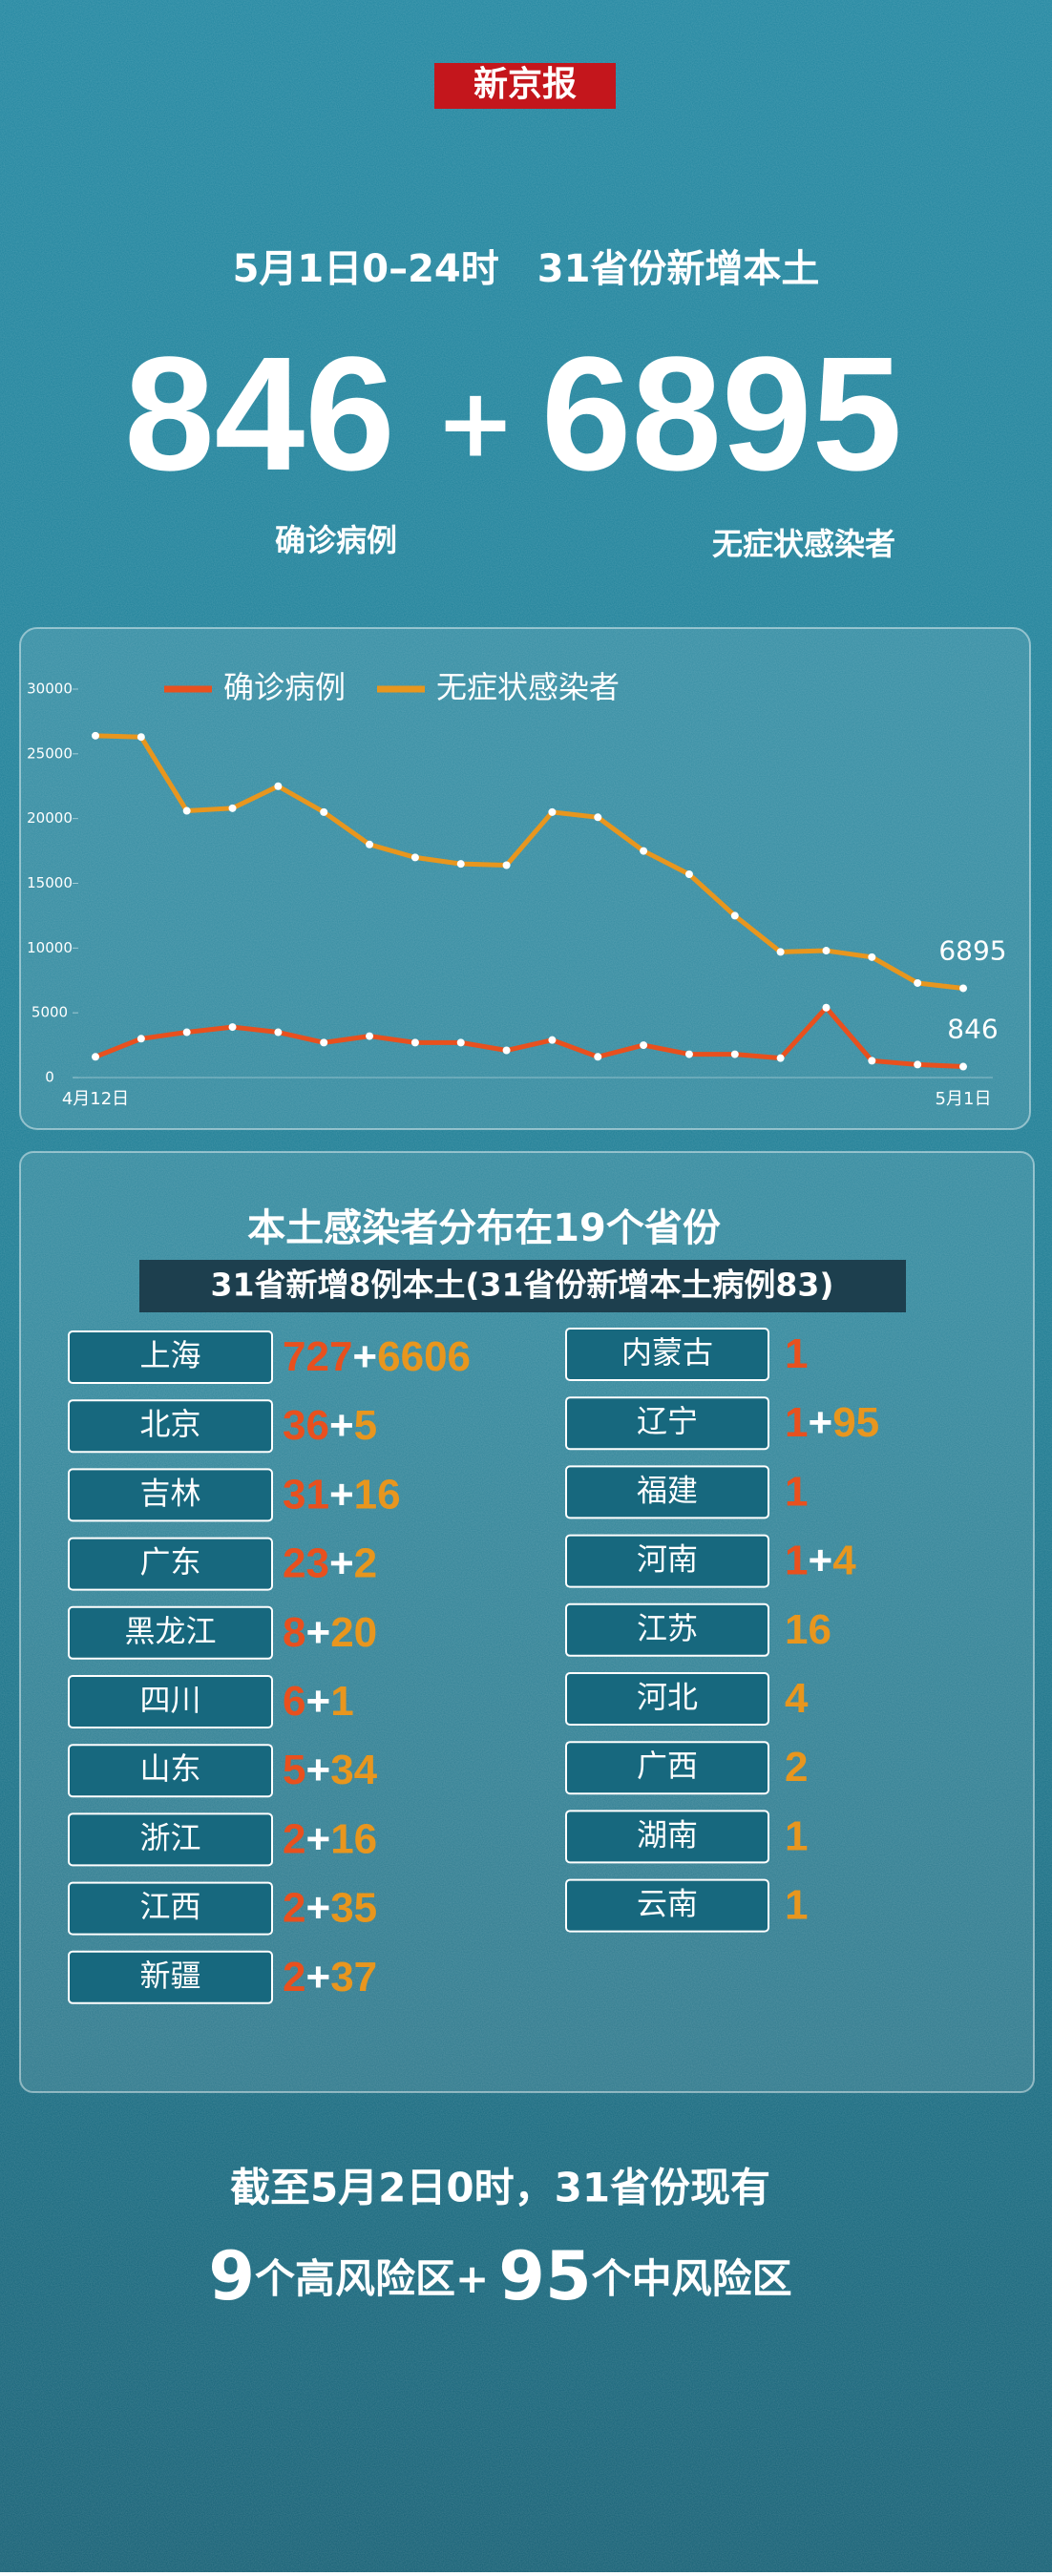 The width and height of the screenshot is (1052, 2576). What do you see at coordinates (169, 1768) in the screenshot?
I see `province-name: 山东` at bounding box center [169, 1768].